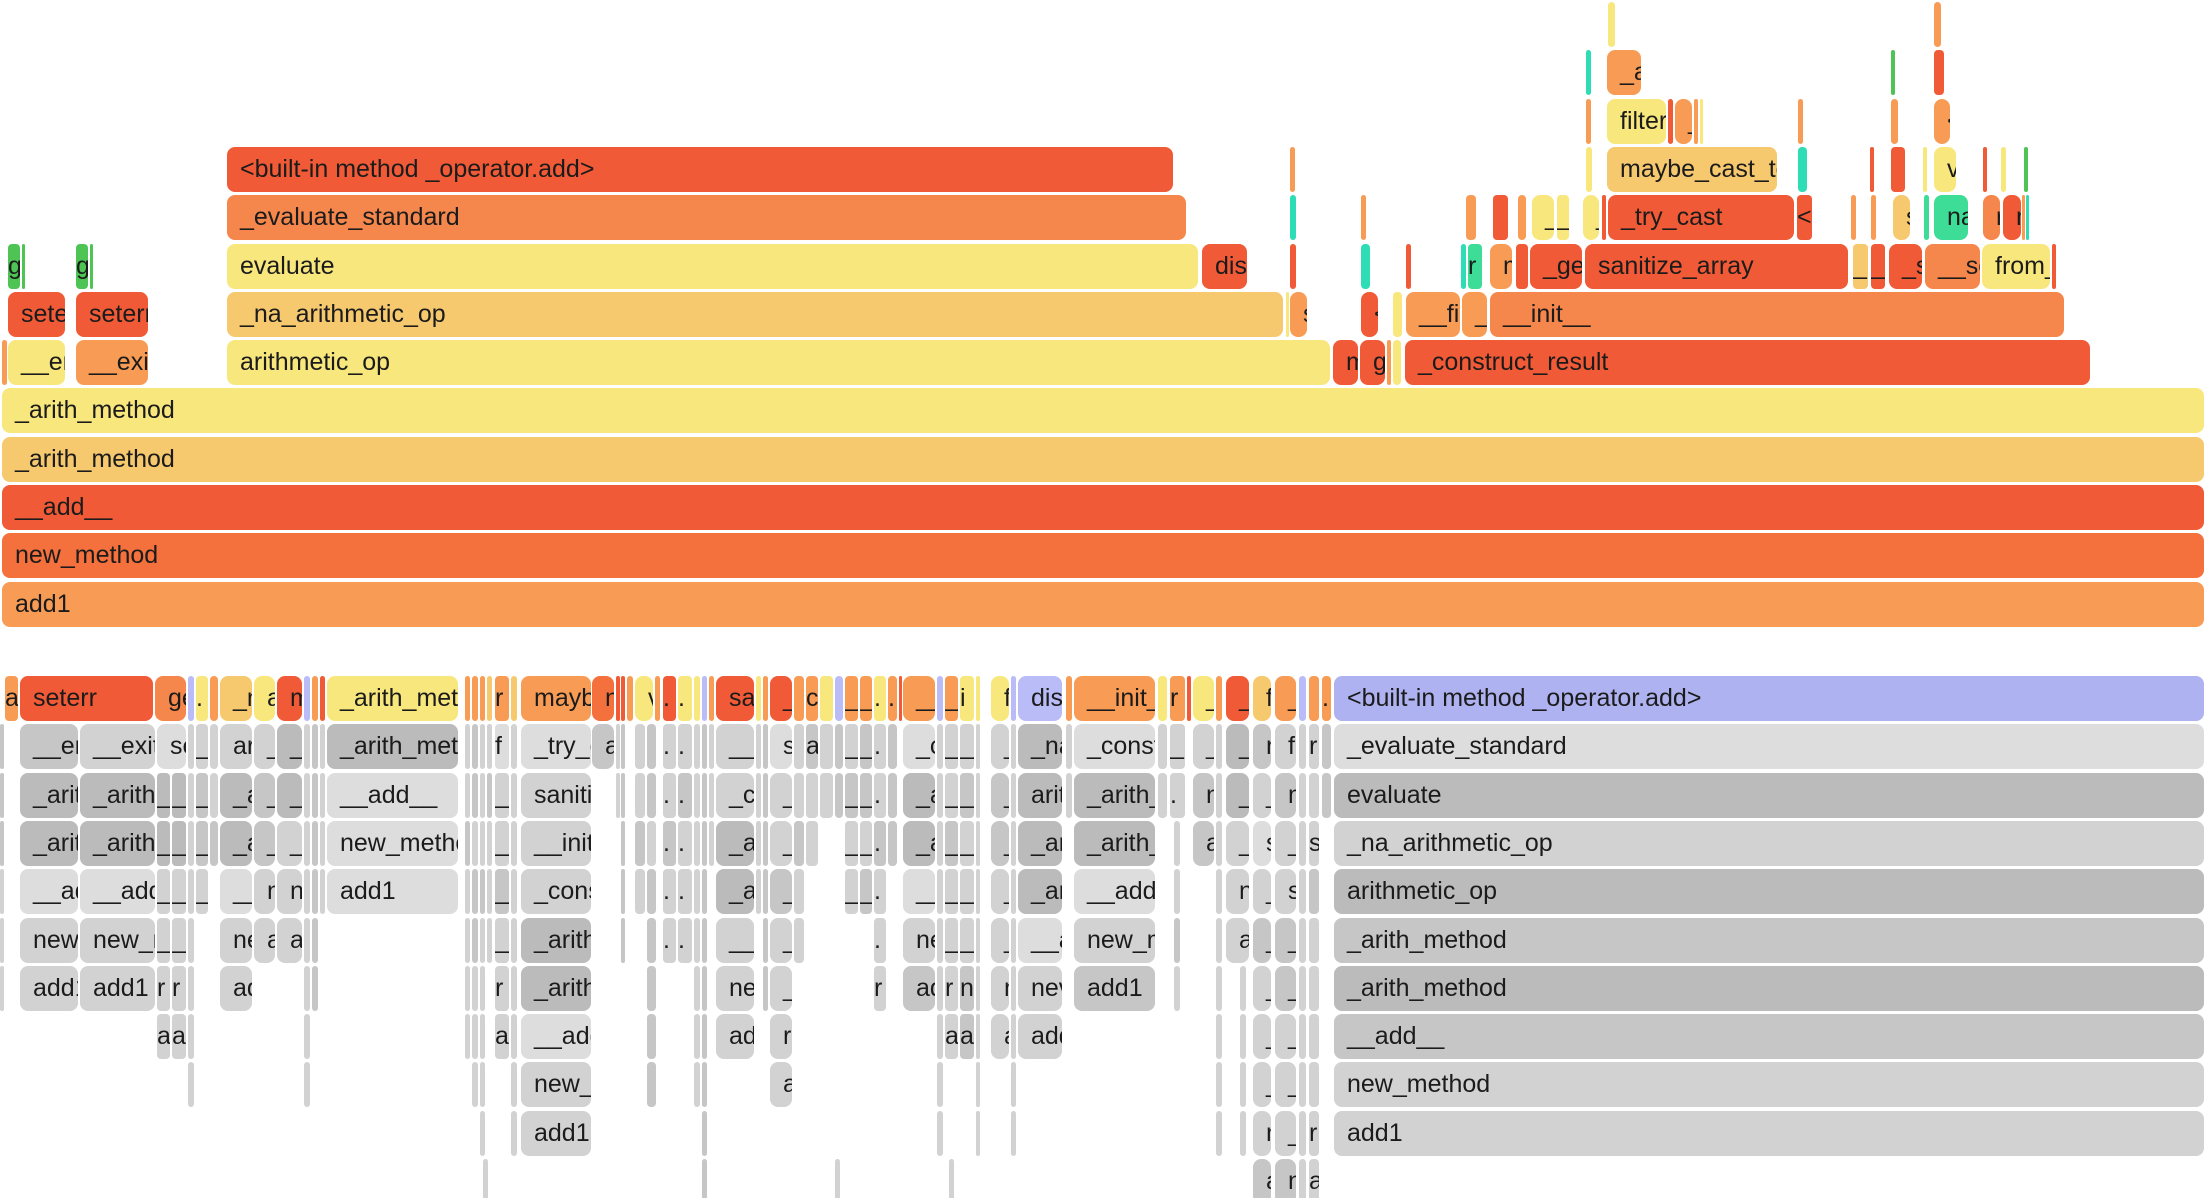 The height and width of the screenshot is (1198, 2206). I want to click on frame-bar: _ge, so click(1556, 266).